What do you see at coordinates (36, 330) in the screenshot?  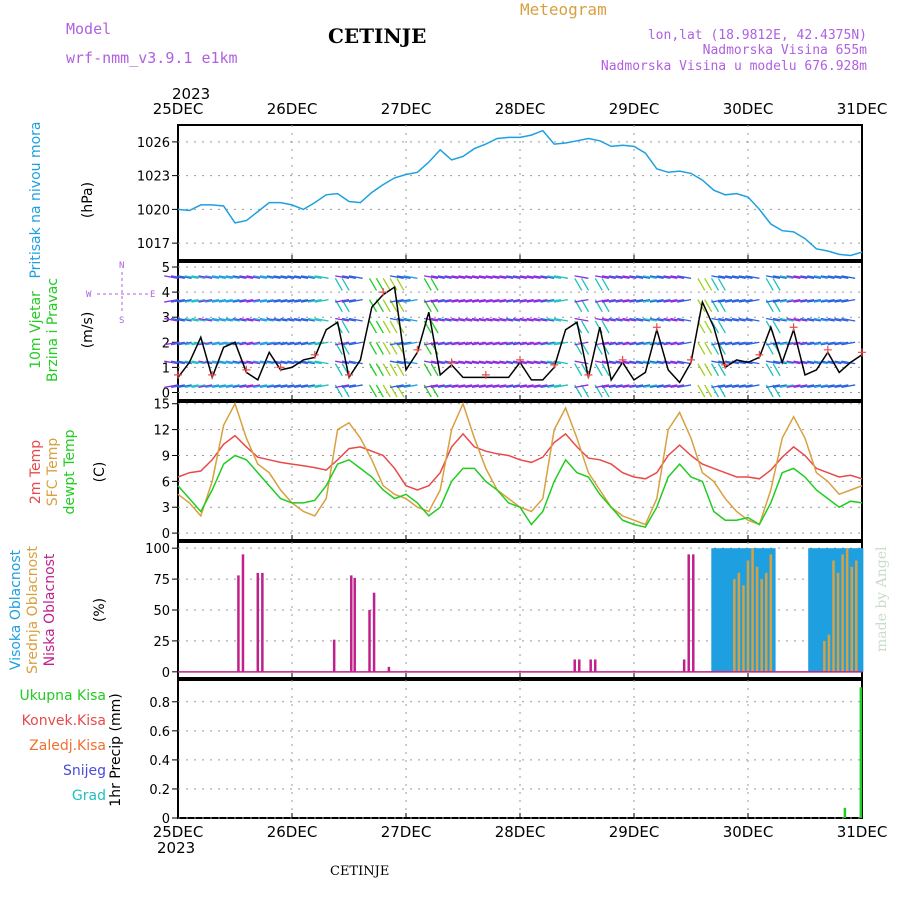 I see `wind-ylabel: 10m Vjetar` at bounding box center [36, 330].